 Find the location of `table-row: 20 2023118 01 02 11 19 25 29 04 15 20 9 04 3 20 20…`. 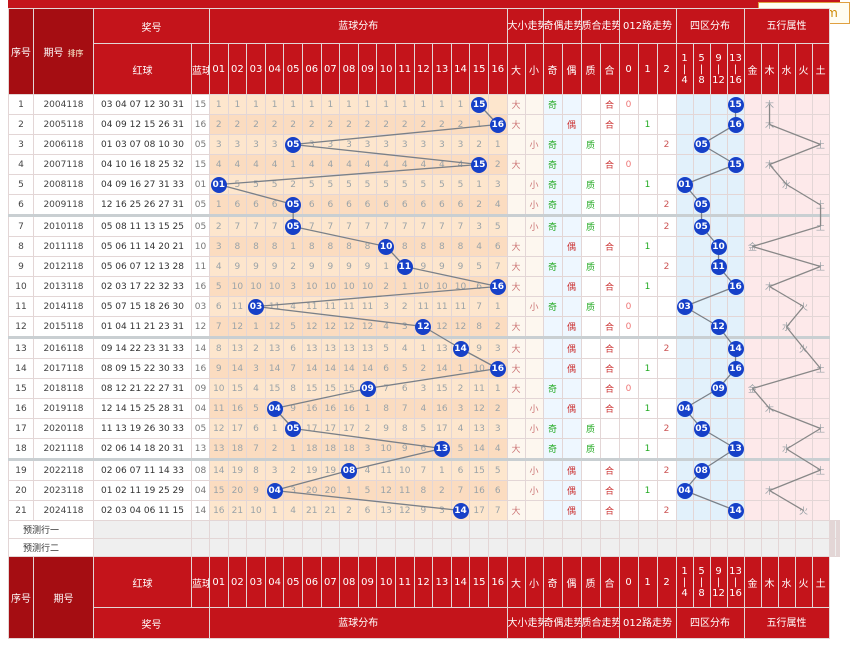

table-row: 20 2023118 01 02 11 19 25 29 04 15 20 9 04 3 20 20… is located at coordinates (424, 490).